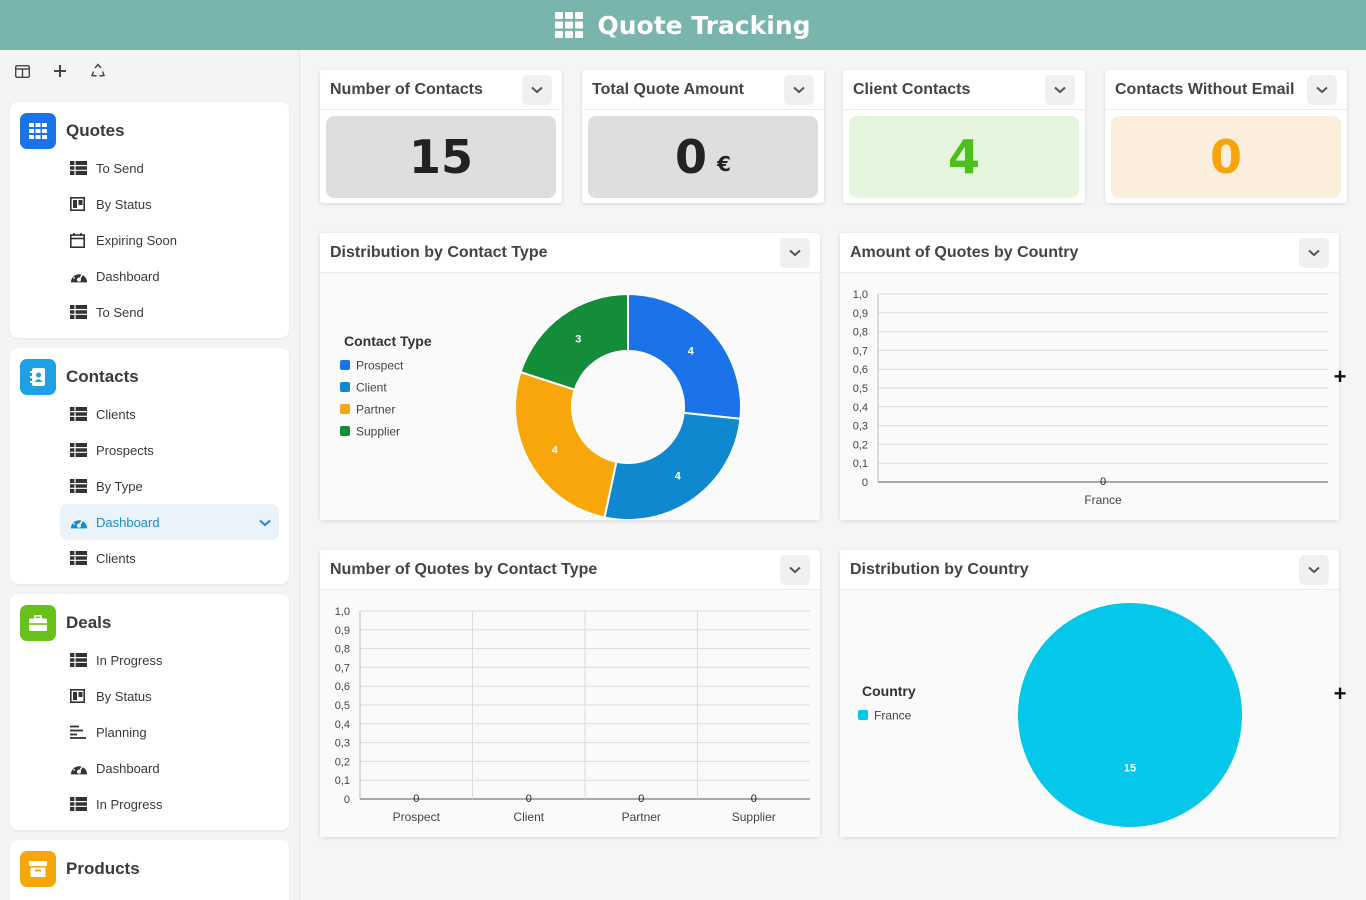  I want to click on group-title: Contacts, so click(102, 376).